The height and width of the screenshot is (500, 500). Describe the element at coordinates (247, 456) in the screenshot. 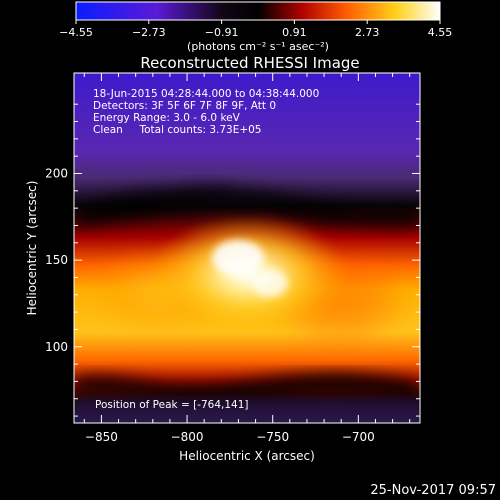

I see `x-axis-label: Heliocentric X (arcsec)` at that location.